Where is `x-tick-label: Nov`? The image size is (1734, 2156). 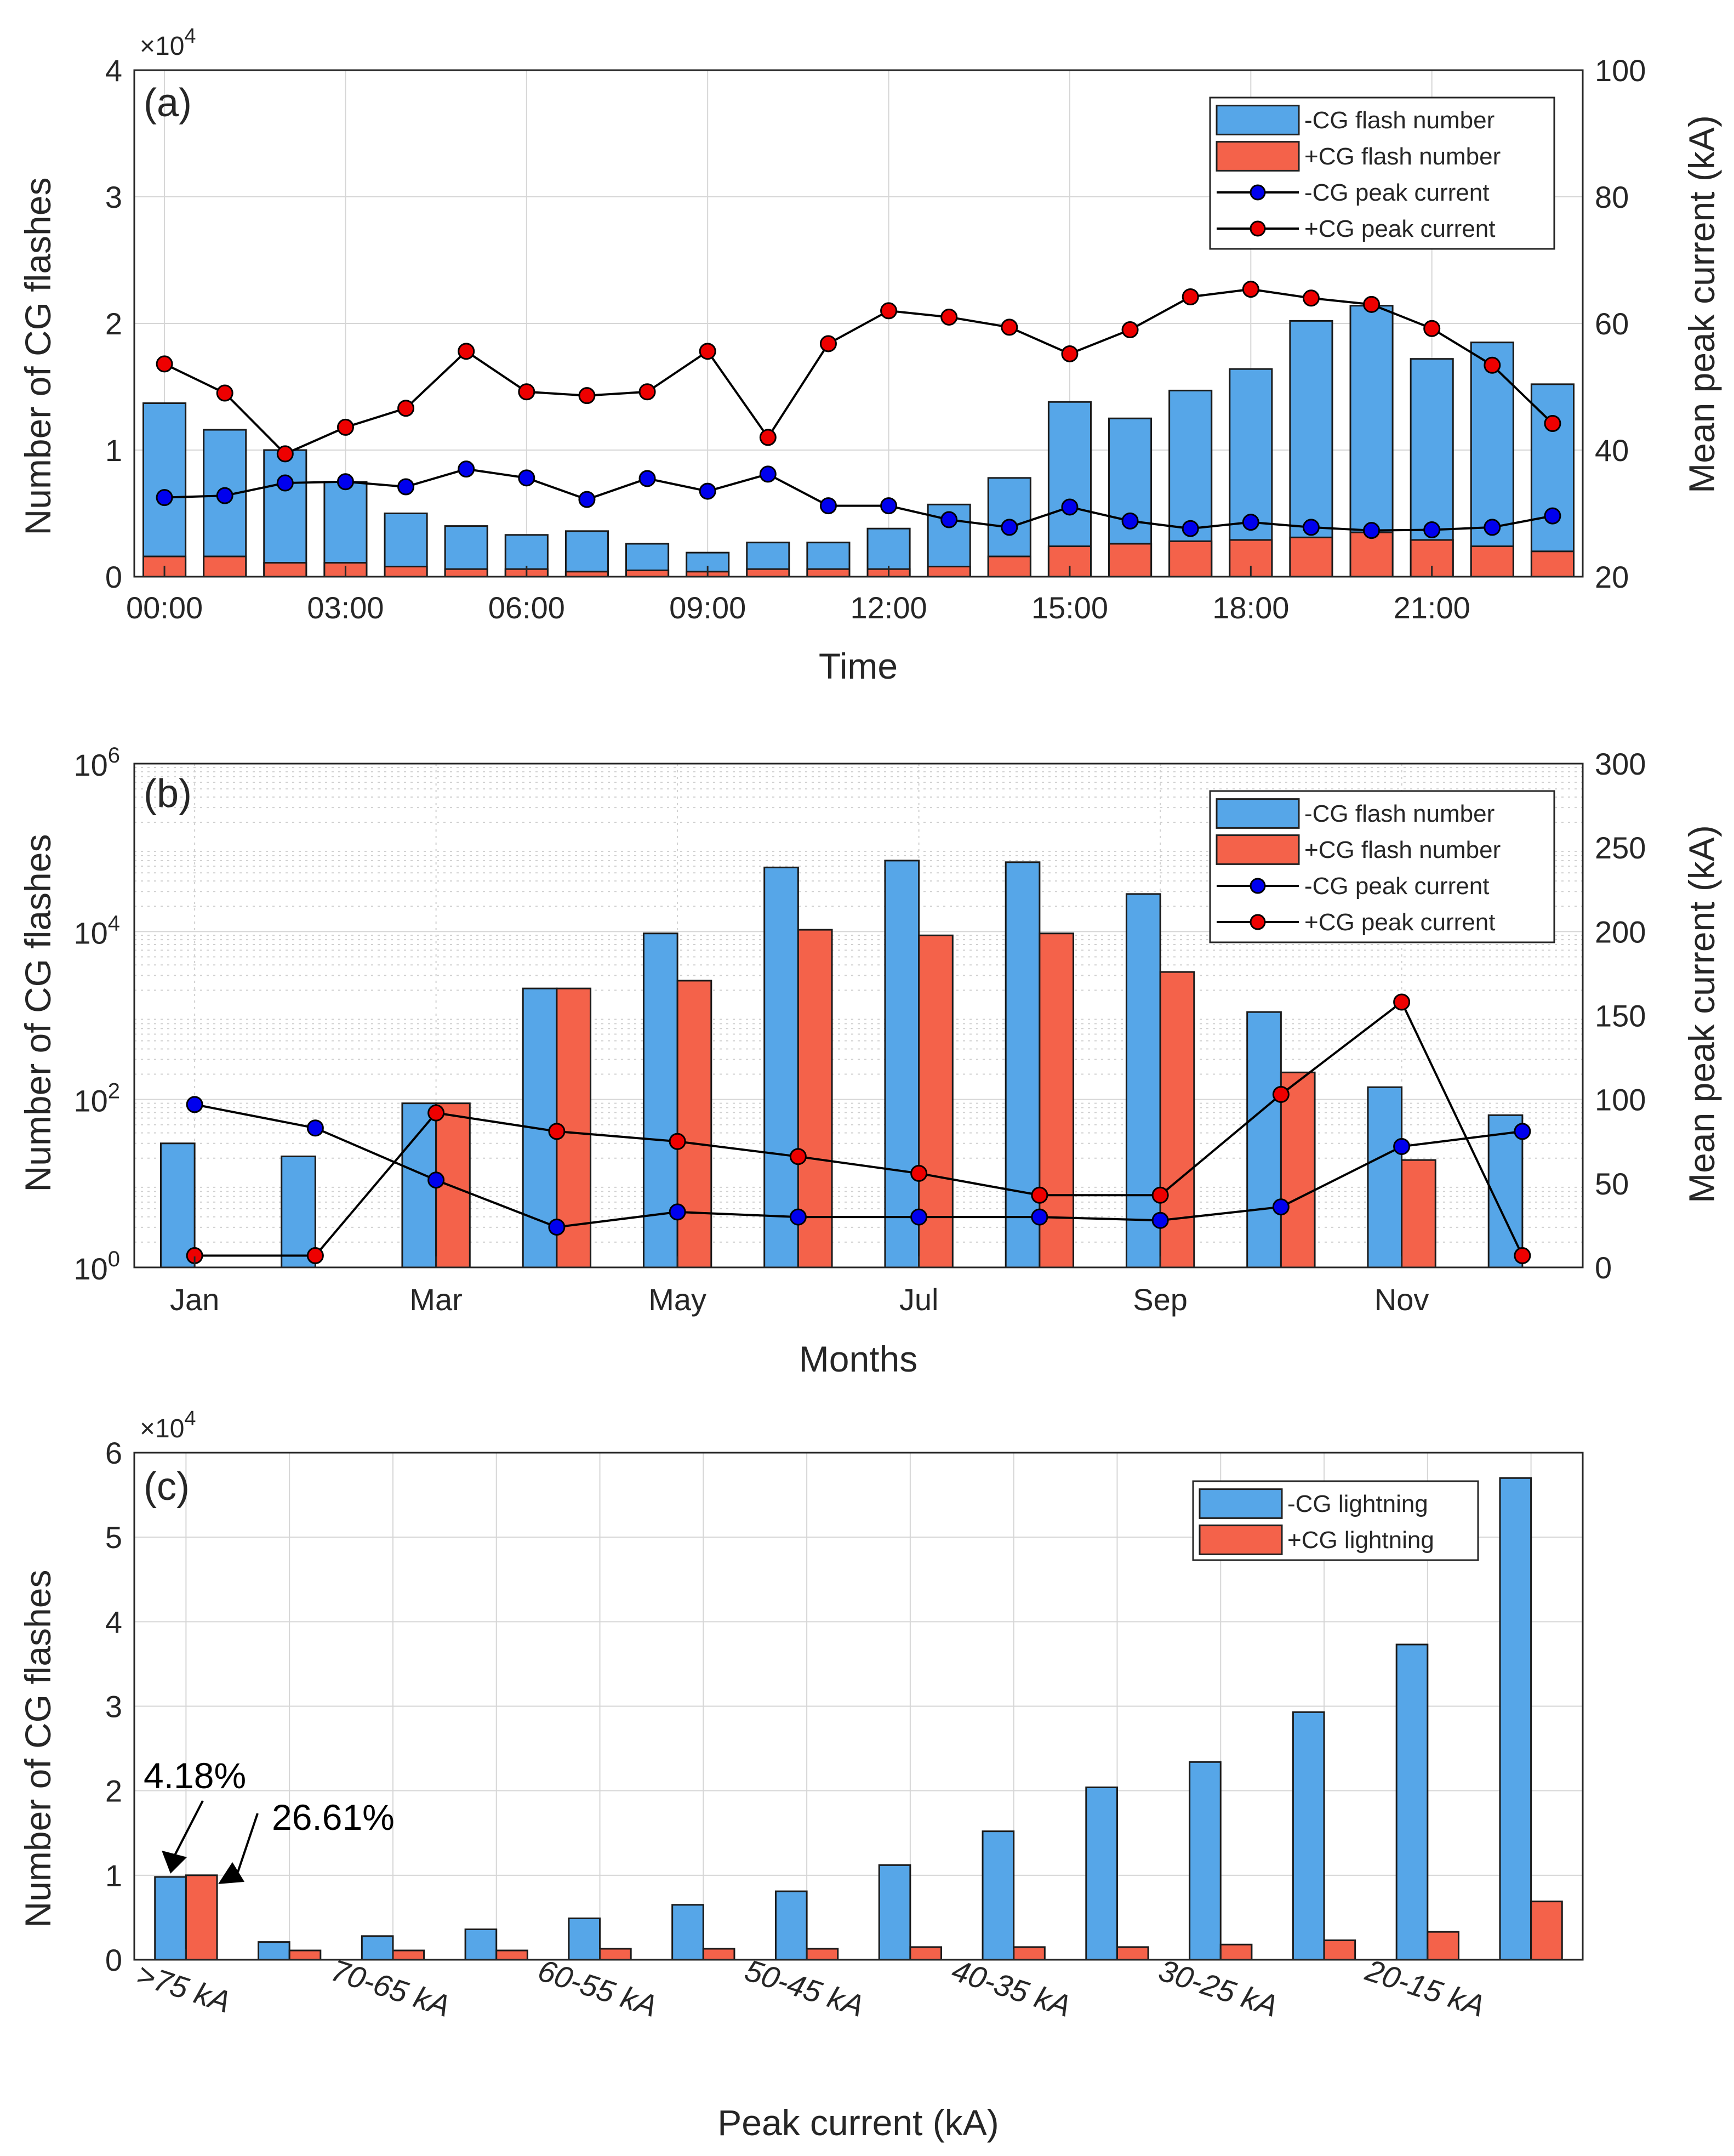
x-tick-label: Nov is located at coordinates (1401, 1299).